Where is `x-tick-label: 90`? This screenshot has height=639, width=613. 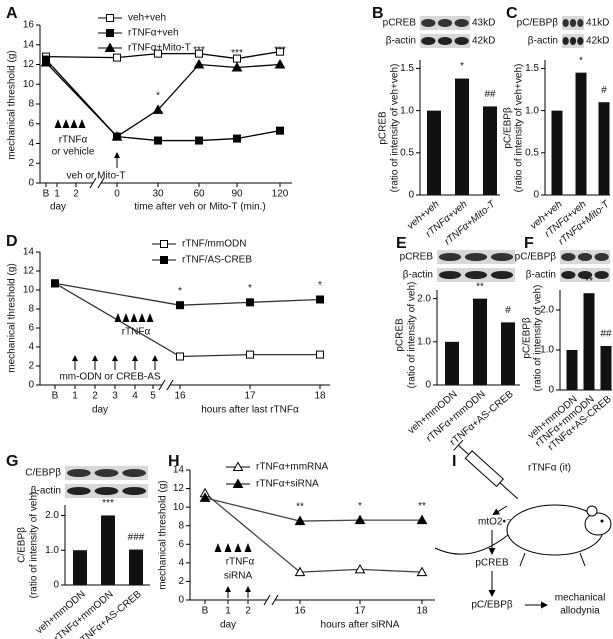
x-tick-label: 90 is located at coordinates (237, 194).